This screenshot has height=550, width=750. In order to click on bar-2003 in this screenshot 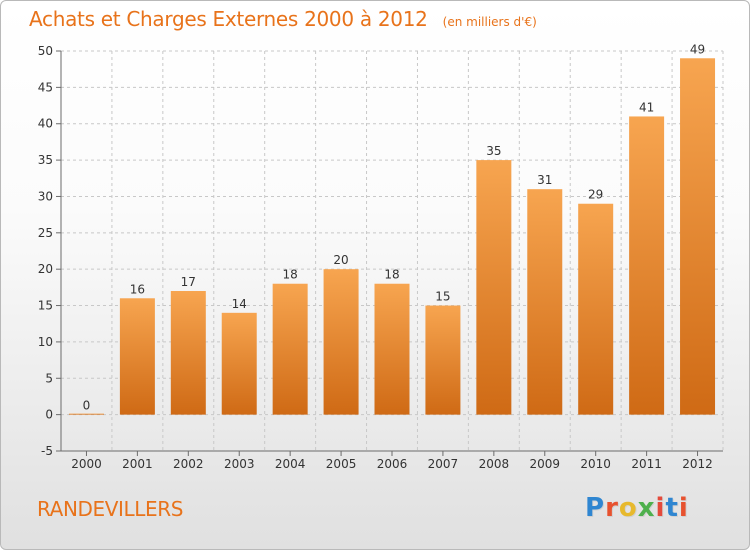, I will do `click(239, 363)`.